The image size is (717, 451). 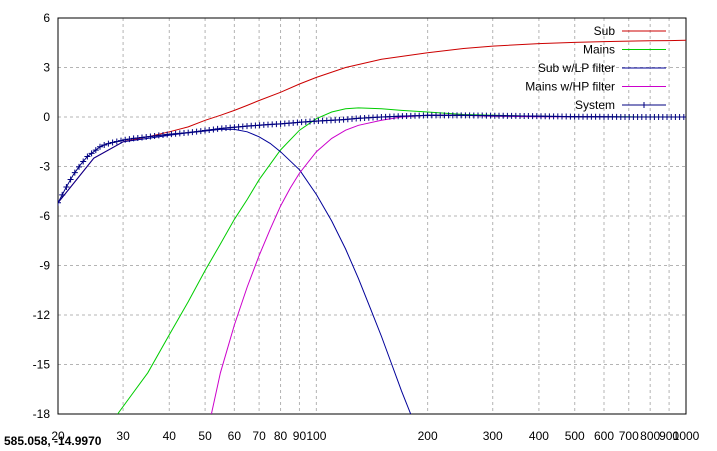 I want to click on x-tick-label: 200, so click(x=428, y=436).